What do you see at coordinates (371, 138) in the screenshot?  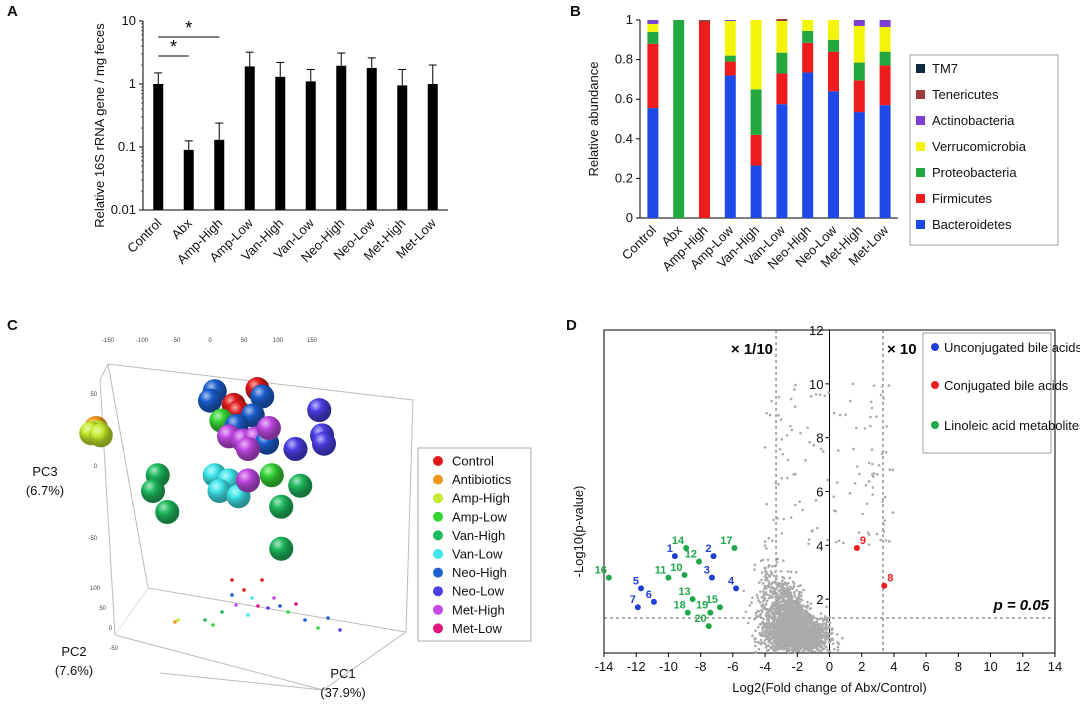 I see `bar-a-neo-low` at bounding box center [371, 138].